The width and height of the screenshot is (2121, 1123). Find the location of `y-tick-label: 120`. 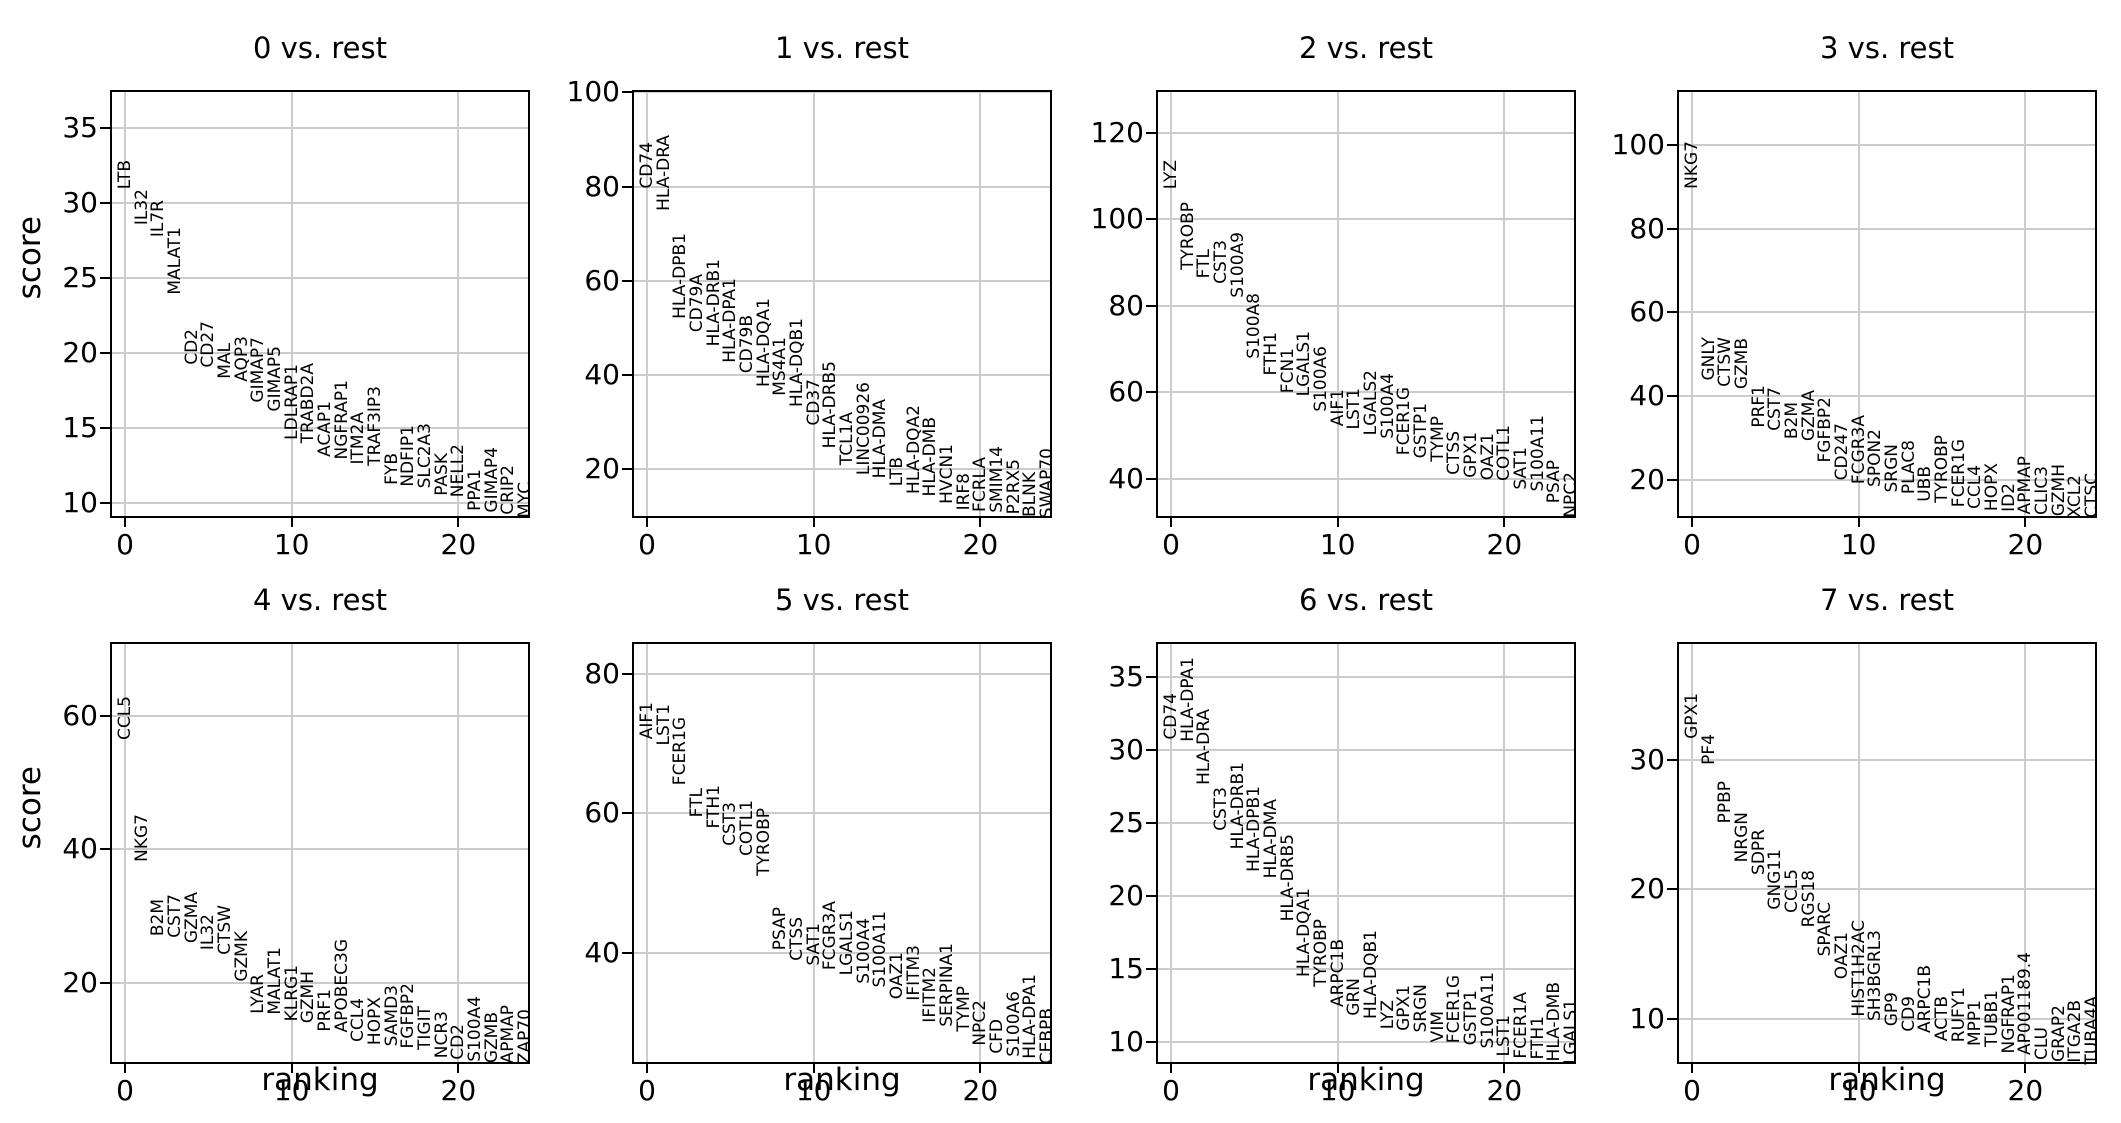

y-tick-label: 120 is located at coordinates (1117, 132).